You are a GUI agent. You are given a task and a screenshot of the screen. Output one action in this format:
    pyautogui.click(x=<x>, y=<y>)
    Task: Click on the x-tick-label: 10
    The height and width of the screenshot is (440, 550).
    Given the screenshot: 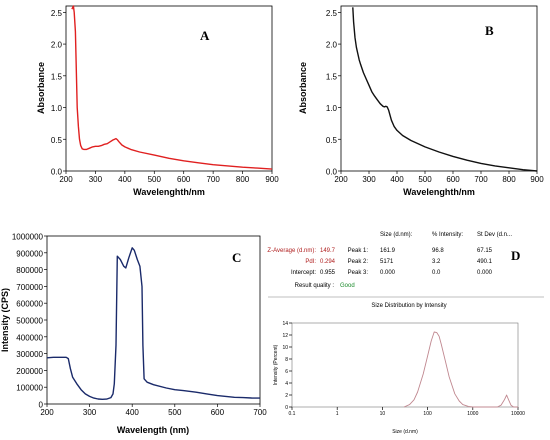 What is the action you would take?
    pyautogui.click(x=383, y=414)
    